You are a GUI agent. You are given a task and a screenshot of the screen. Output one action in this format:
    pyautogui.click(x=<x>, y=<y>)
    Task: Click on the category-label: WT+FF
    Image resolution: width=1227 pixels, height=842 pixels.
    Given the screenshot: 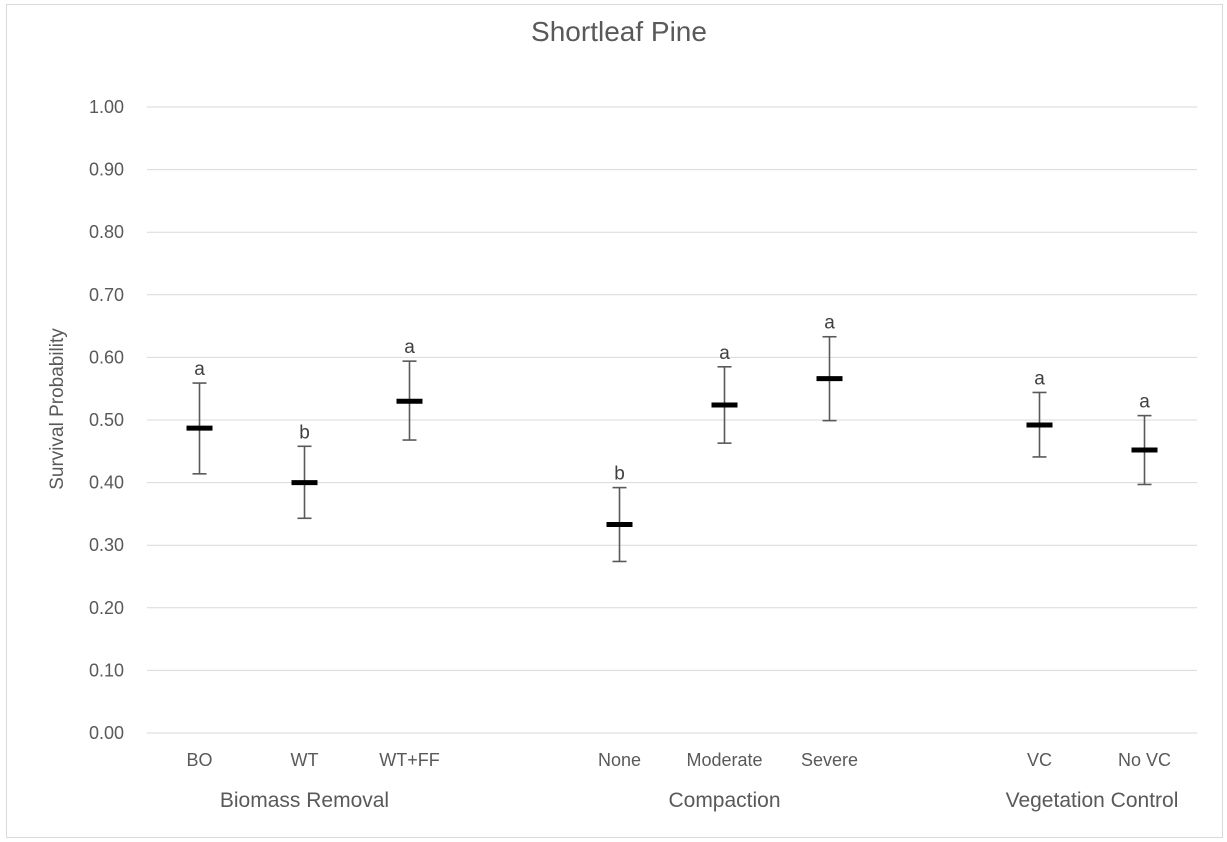 What is the action you would take?
    pyautogui.click(x=409, y=760)
    